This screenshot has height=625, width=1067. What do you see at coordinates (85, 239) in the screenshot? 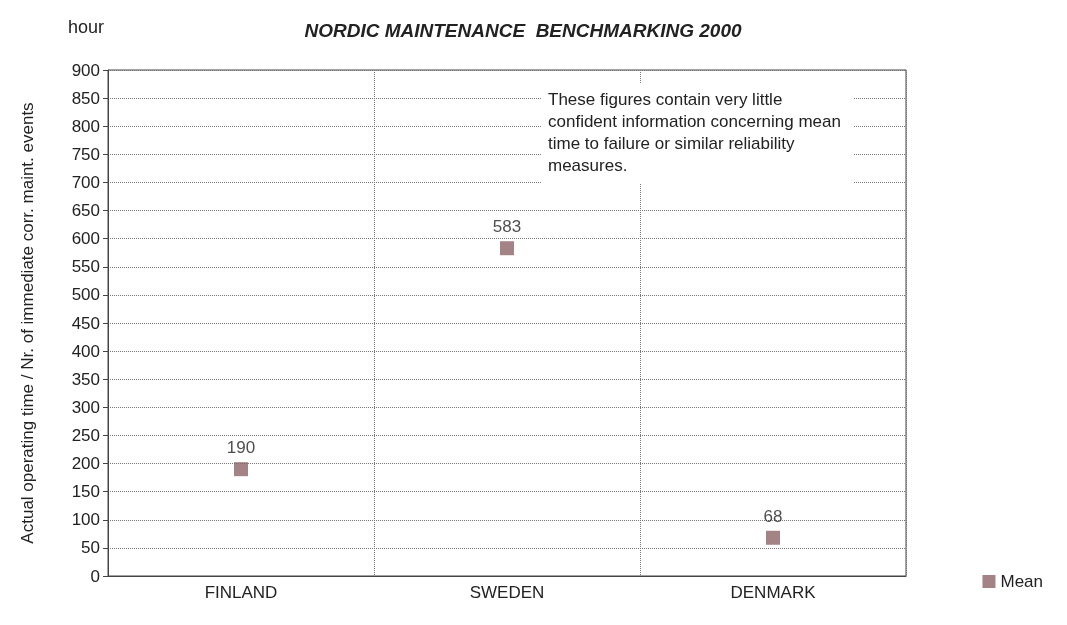
I see `y-tick-label: 600` at bounding box center [85, 239].